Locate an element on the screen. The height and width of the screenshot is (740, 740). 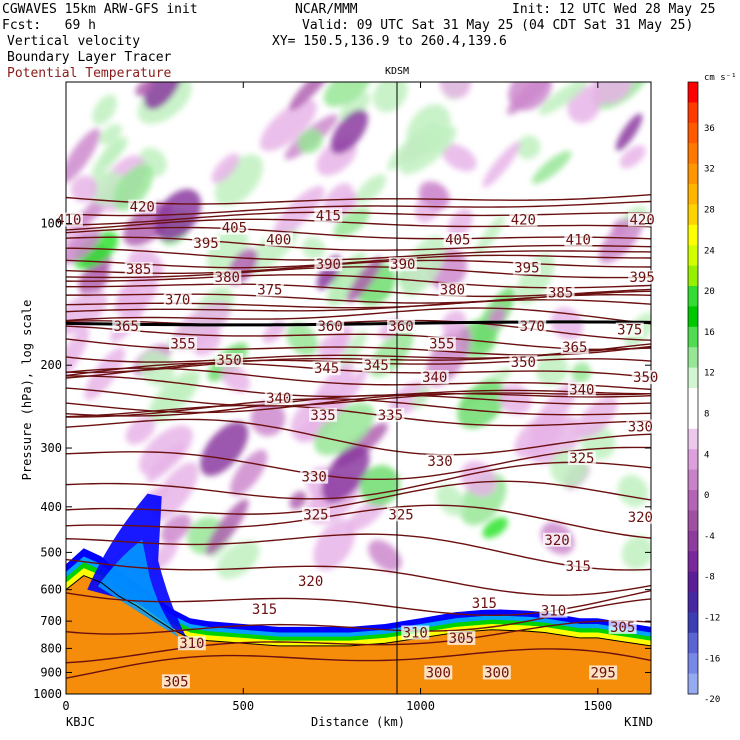
terrain-fill is located at coordinates (358, 634).